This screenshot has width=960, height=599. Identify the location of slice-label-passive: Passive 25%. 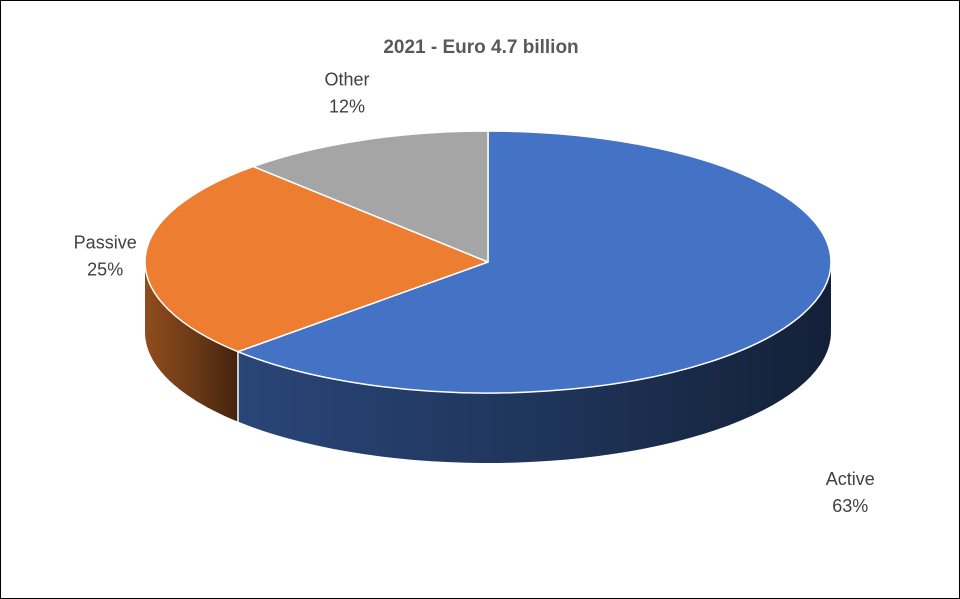
(105, 255).